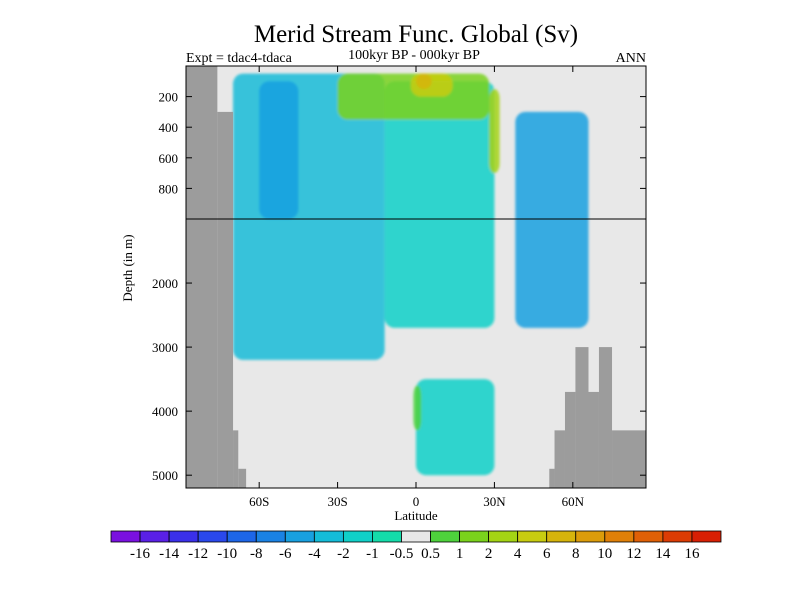 The width and height of the screenshot is (800, 600). Describe the element at coordinates (165, 411) in the screenshot. I see `y-tick-label: 4000` at that location.